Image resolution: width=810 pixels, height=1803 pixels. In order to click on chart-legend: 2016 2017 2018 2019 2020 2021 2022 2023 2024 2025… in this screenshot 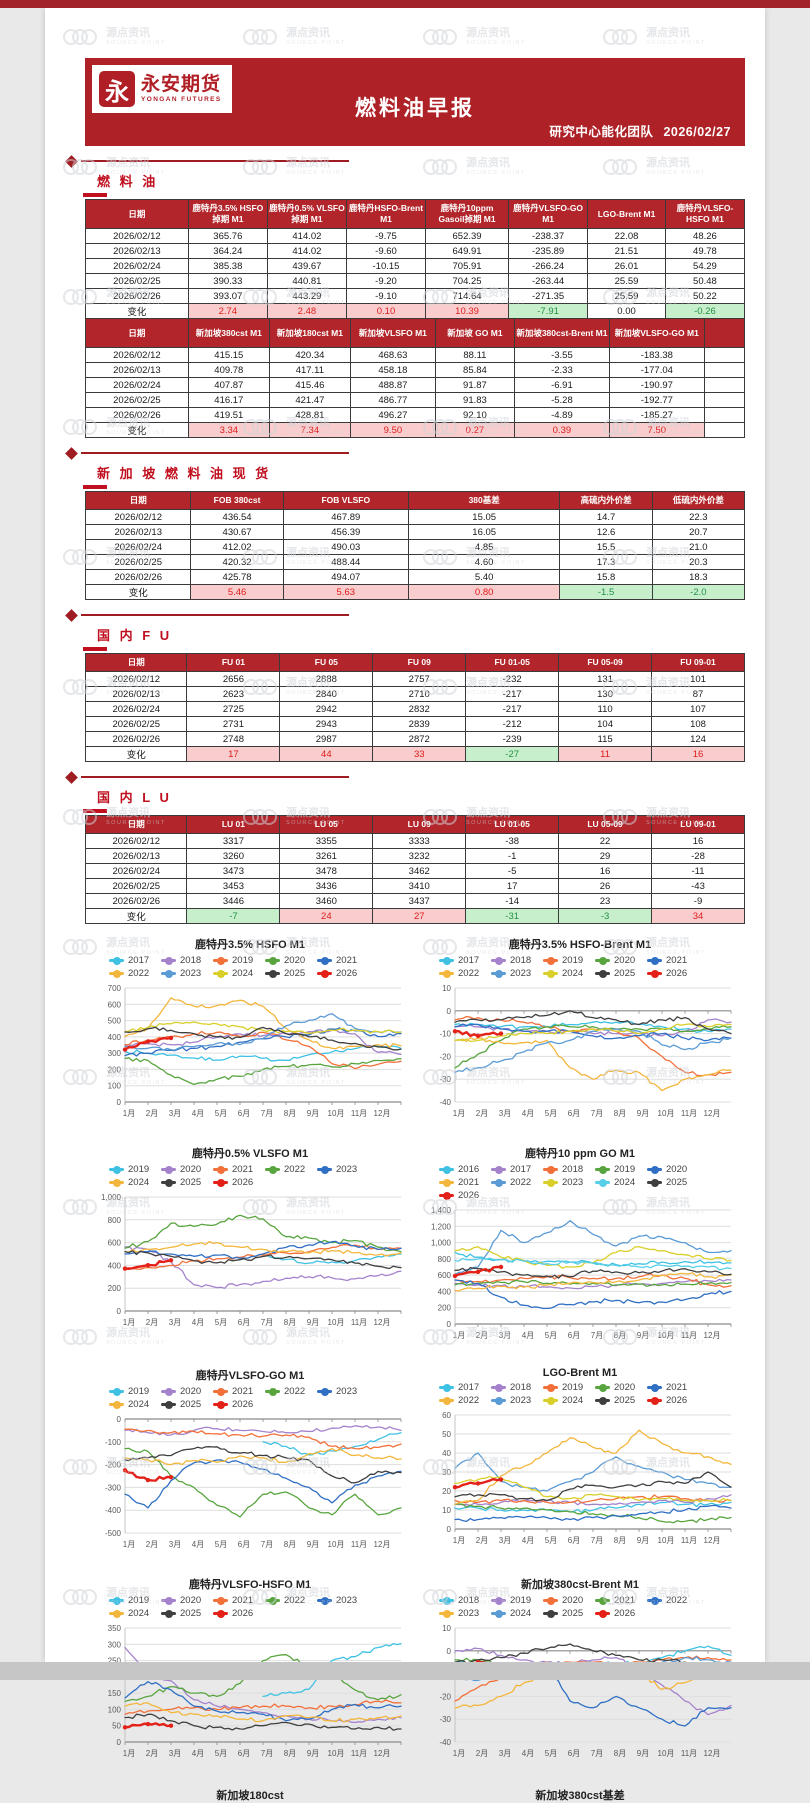, I will do `click(580, 1183)`.